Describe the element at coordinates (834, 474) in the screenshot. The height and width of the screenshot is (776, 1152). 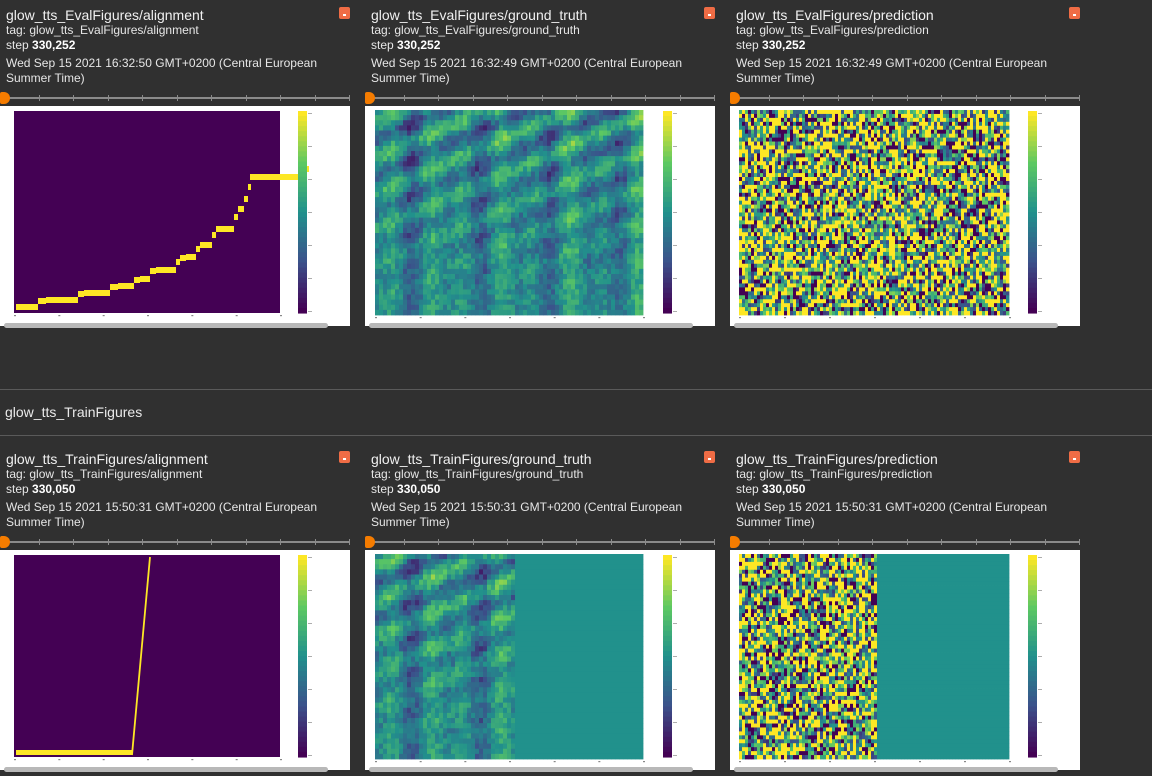
I see `card-tag: tag: glow_tts_TrainFigures/prediction` at that location.